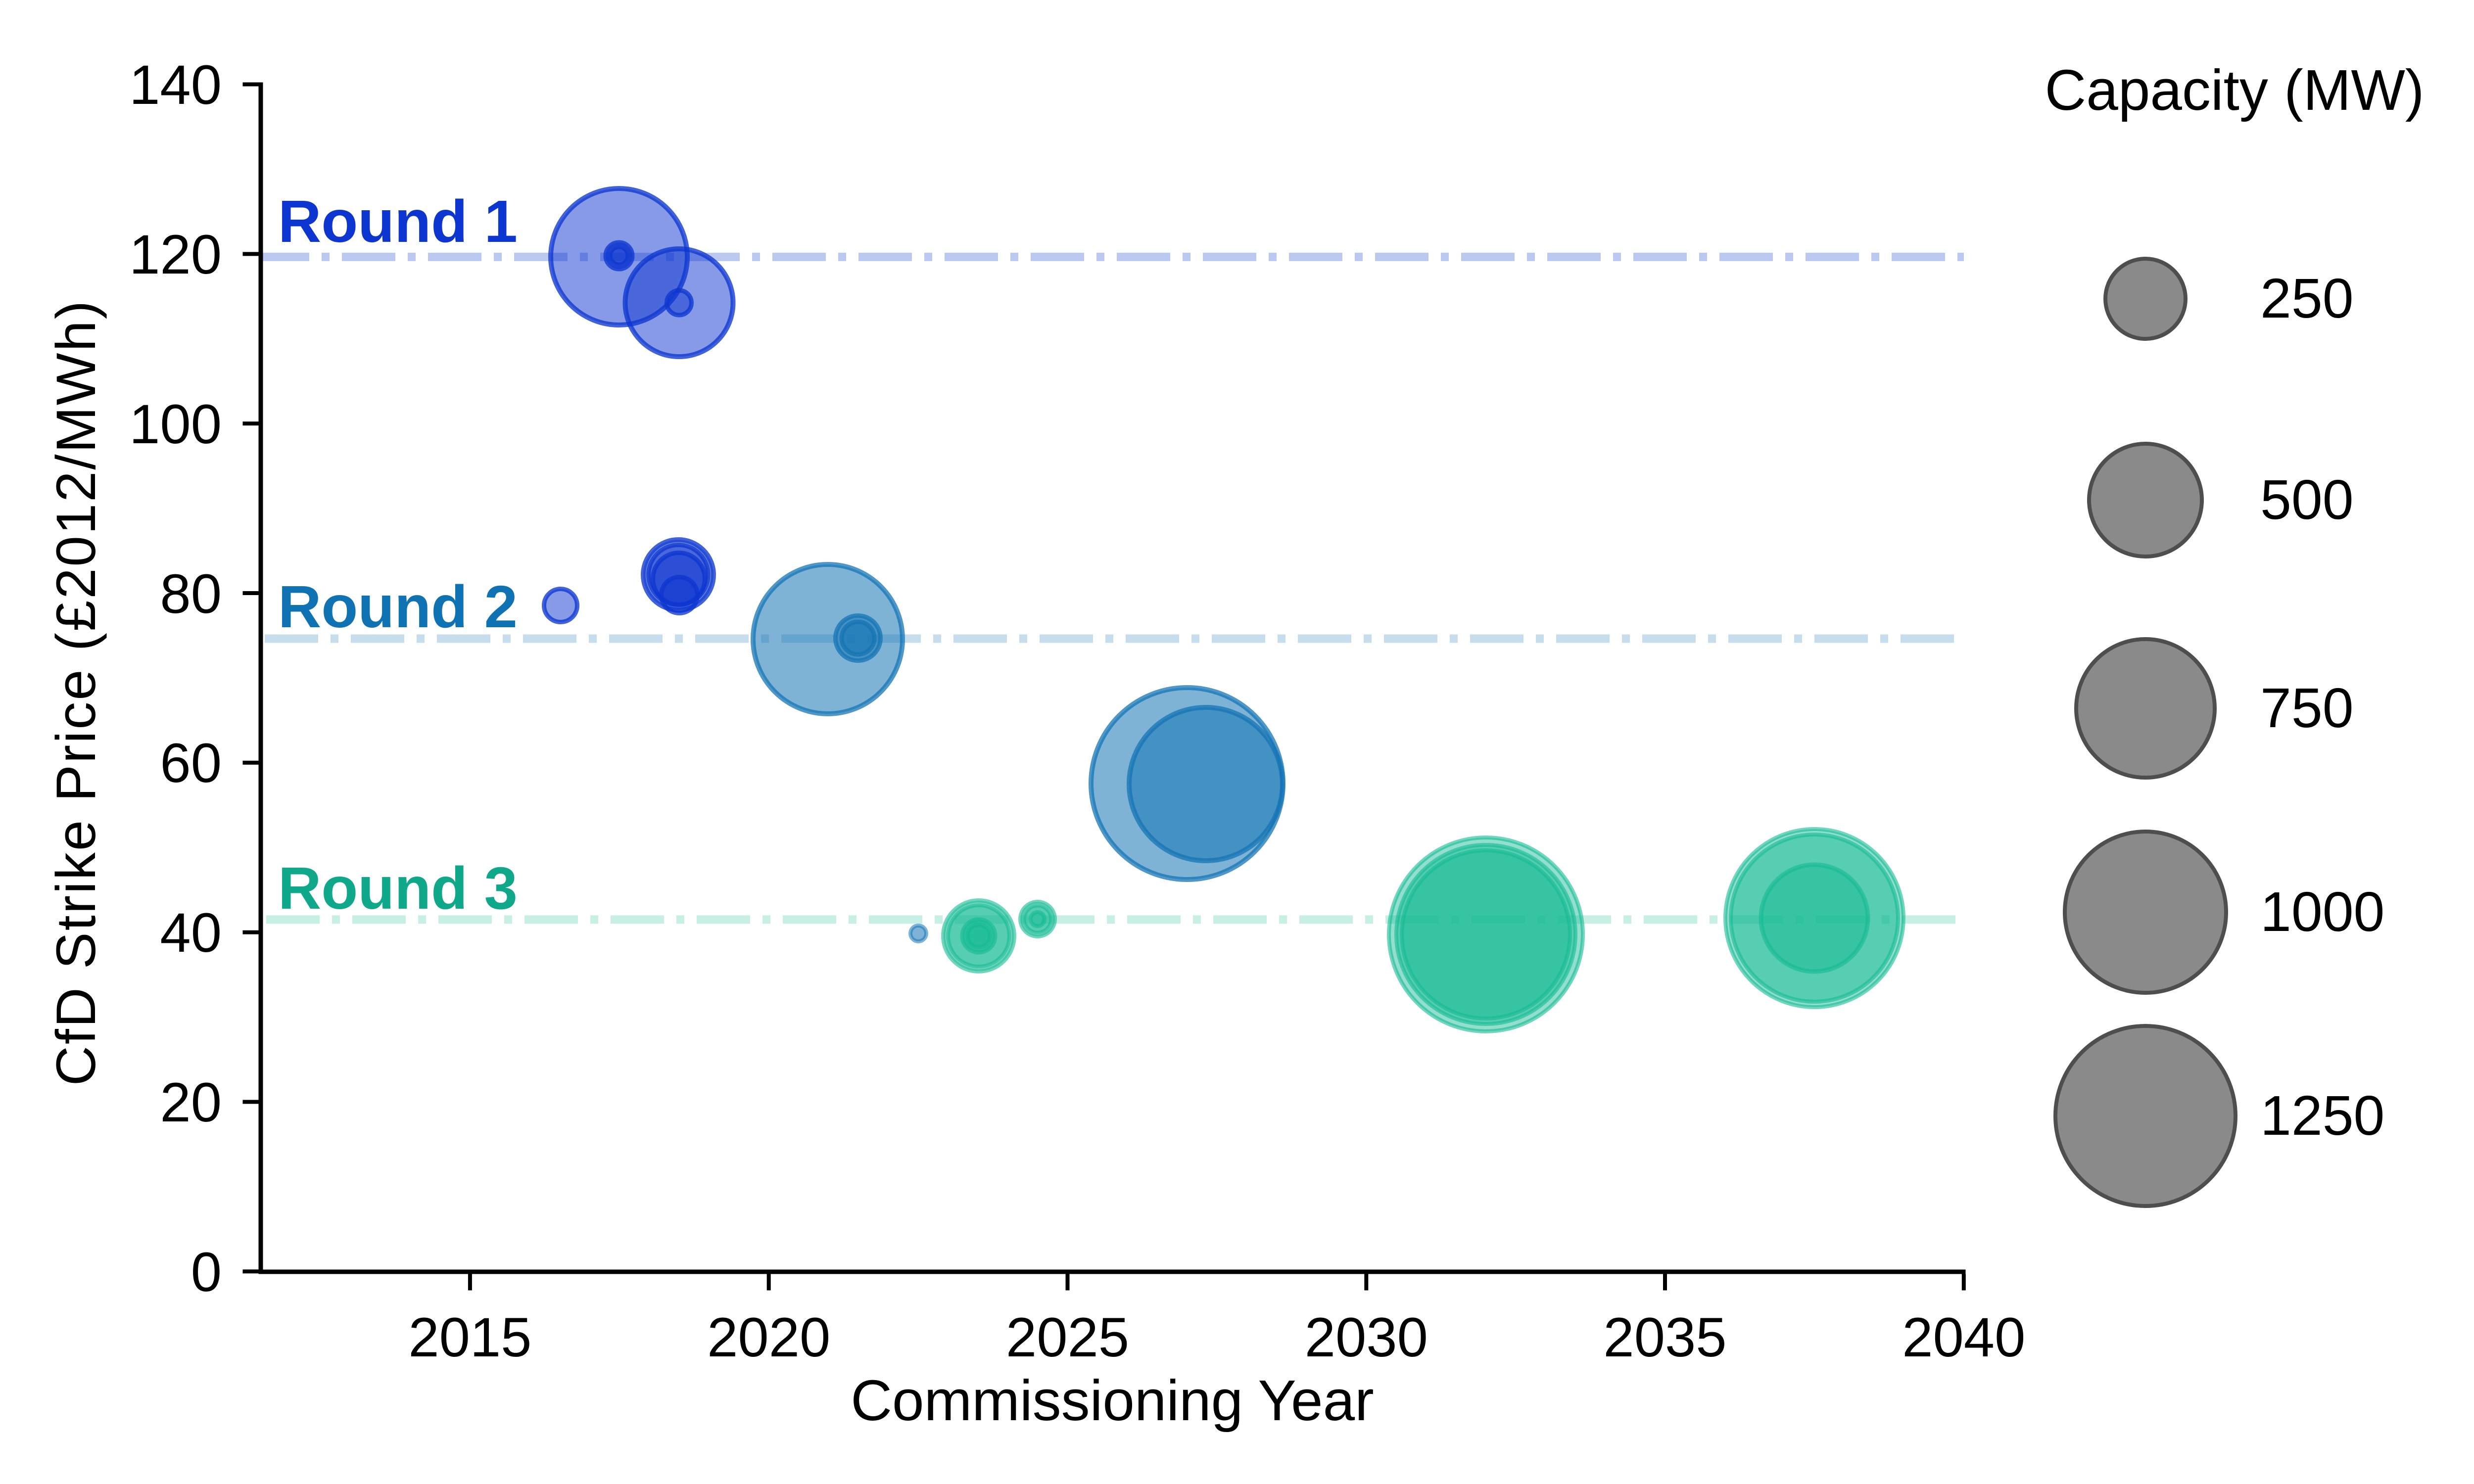 Image resolution: width=2474 pixels, height=1484 pixels. What do you see at coordinates (176, 424) in the screenshot?
I see `svg-text: 100` at bounding box center [176, 424].